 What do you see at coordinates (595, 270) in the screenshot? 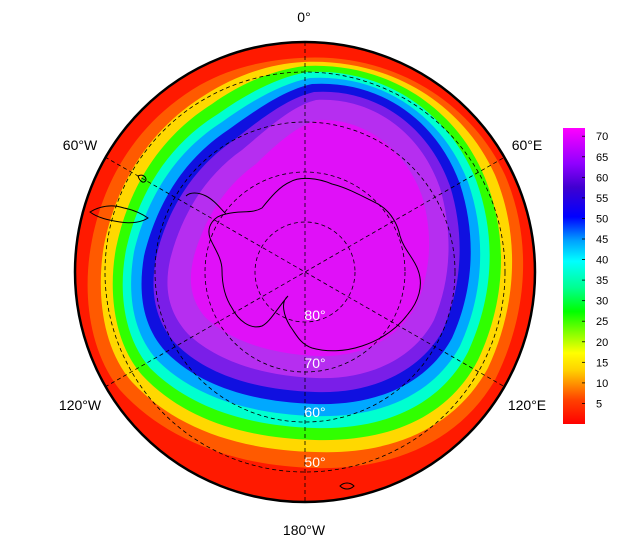
I see `colorbar-ticks: 70 65 60 55 50 45 40 35 30 25 20 15 10 5` at bounding box center [595, 270].